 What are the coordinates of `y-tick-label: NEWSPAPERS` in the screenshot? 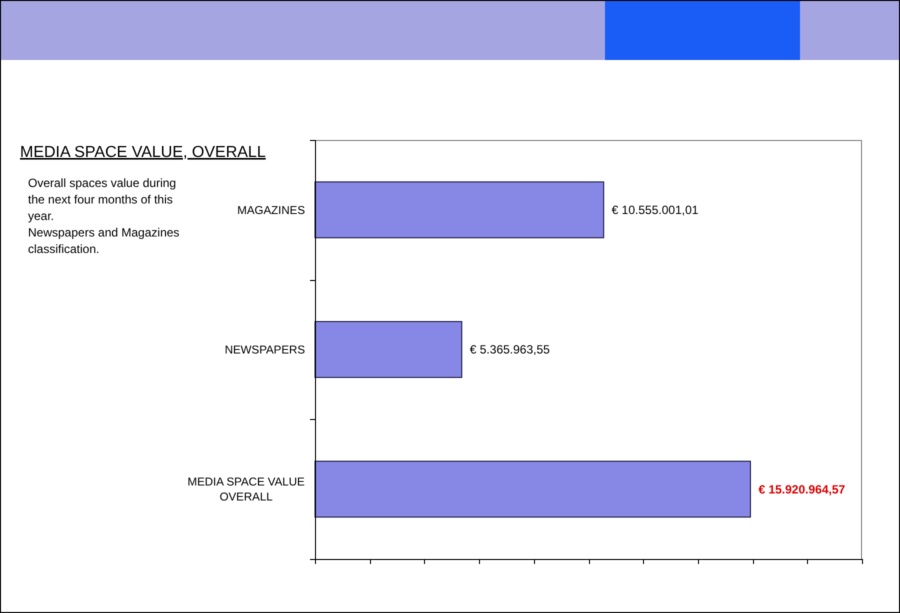 It's located at (265, 350).